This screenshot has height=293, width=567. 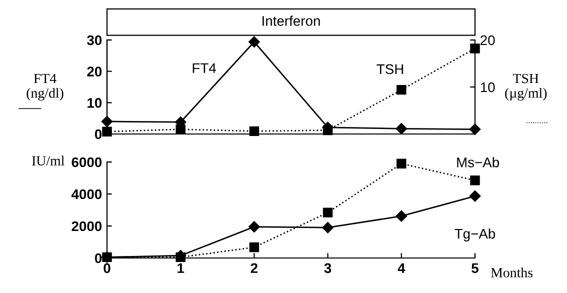 What do you see at coordinates (526, 87) in the screenshot?
I see `y2-axis-title: TSH (µg/ml)` at bounding box center [526, 87].